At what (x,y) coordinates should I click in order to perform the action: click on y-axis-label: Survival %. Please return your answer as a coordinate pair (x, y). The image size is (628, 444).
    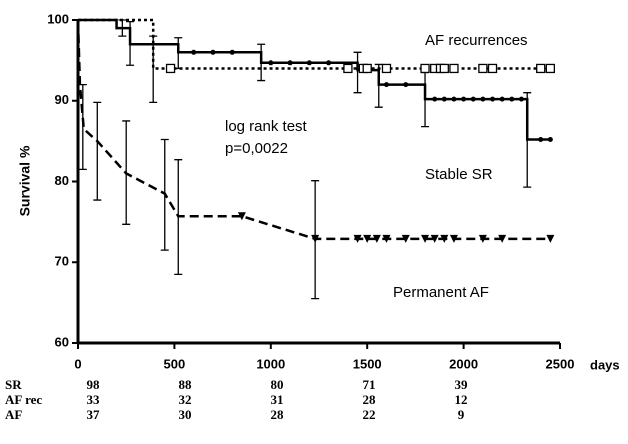
    Looking at the image, I should click on (25, 180).